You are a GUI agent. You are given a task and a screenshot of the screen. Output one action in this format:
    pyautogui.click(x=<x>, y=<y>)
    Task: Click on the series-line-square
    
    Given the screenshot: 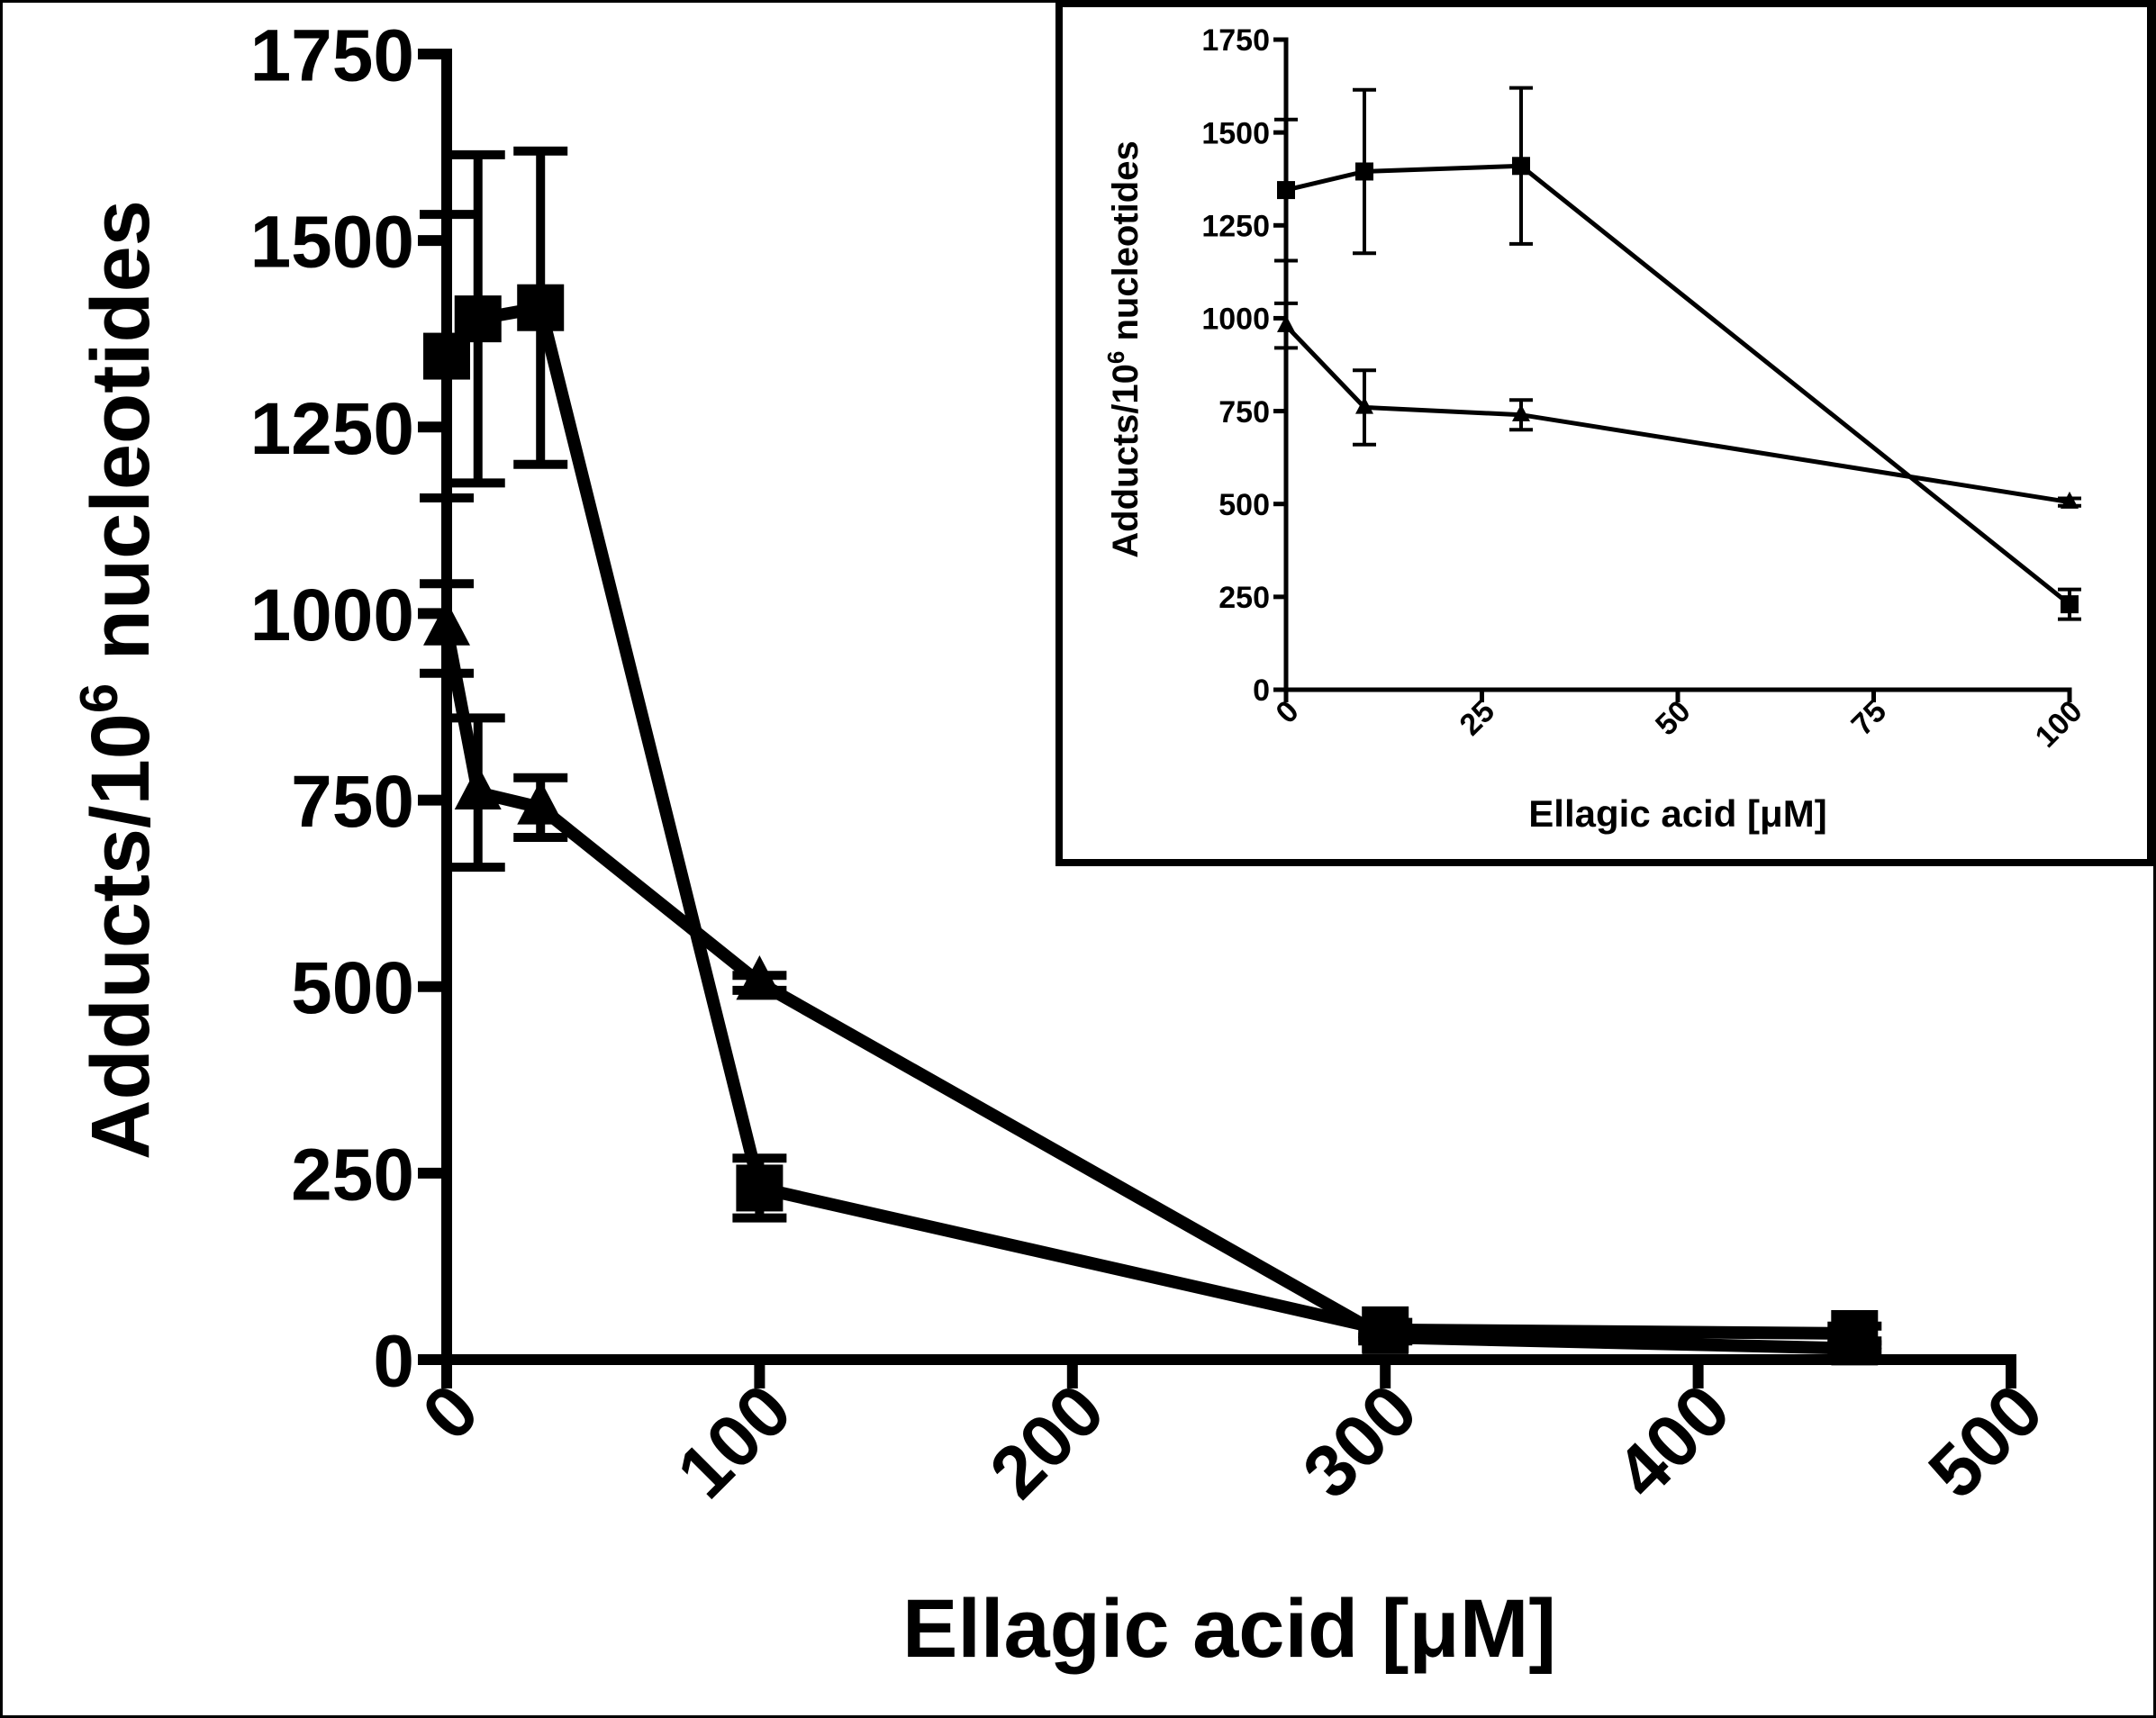 What is the action you would take?
    pyautogui.click(x=1678, y=385)
    